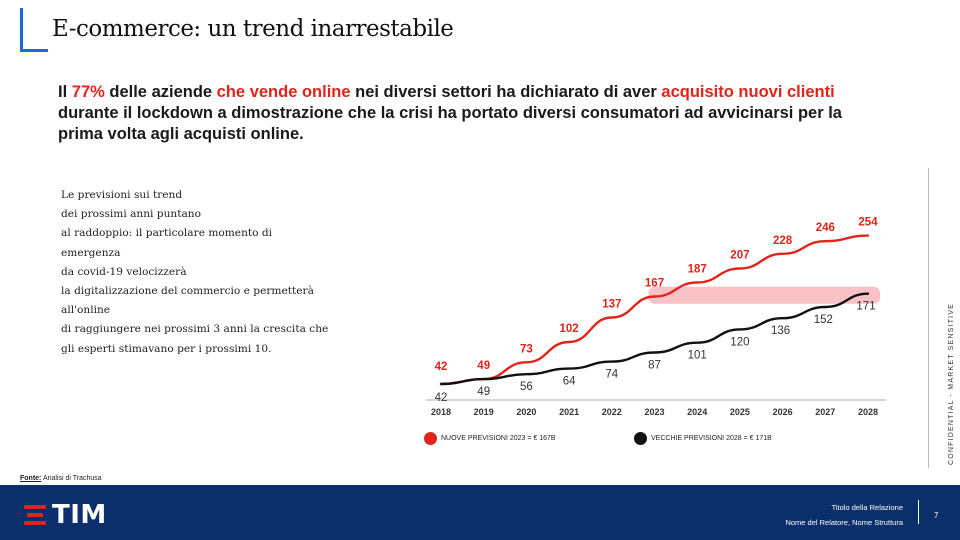 This screenshot has width=960, height=540. What do you see at coordinates (526, 349) in the screenshot?
I see `data-label-new: 73` at bounding box center [526, 349].